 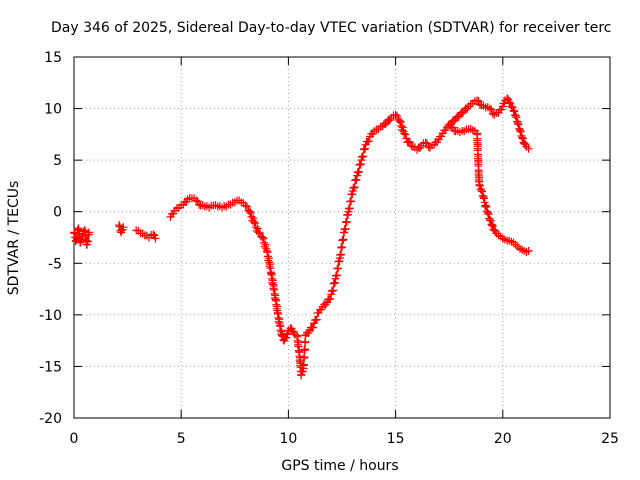 I want to click on y-tick-label: -10, so click(x=50, y=316).